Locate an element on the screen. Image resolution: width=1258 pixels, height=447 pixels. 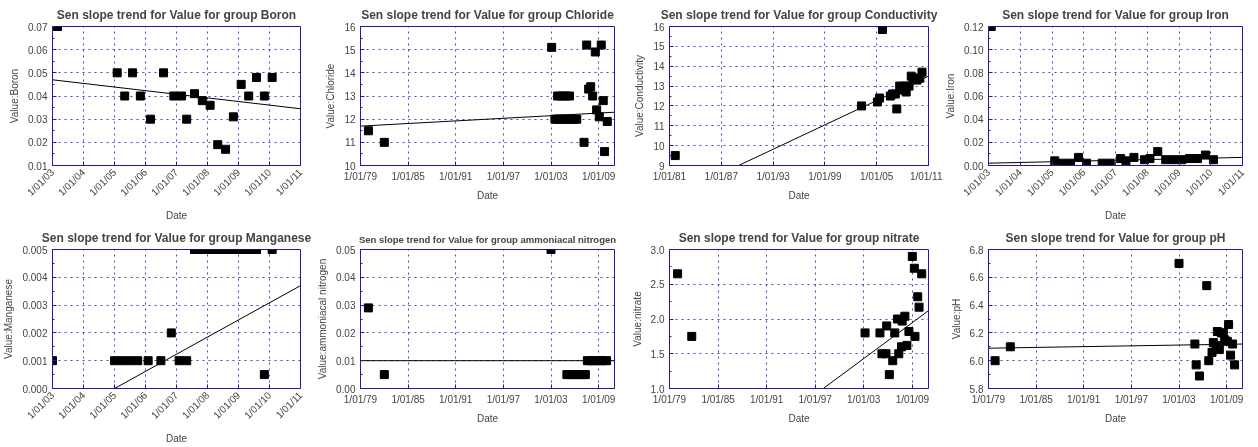
y-tick-label: 3.0 is located at coordinates (657, 250).